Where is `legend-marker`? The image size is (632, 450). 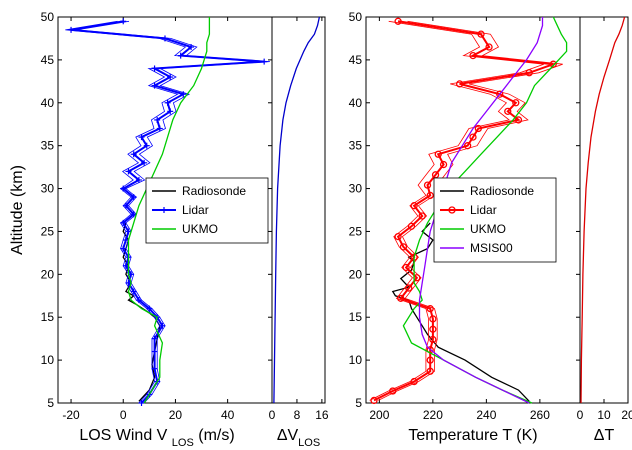 legend-marker is located at coordinates (452, 210).